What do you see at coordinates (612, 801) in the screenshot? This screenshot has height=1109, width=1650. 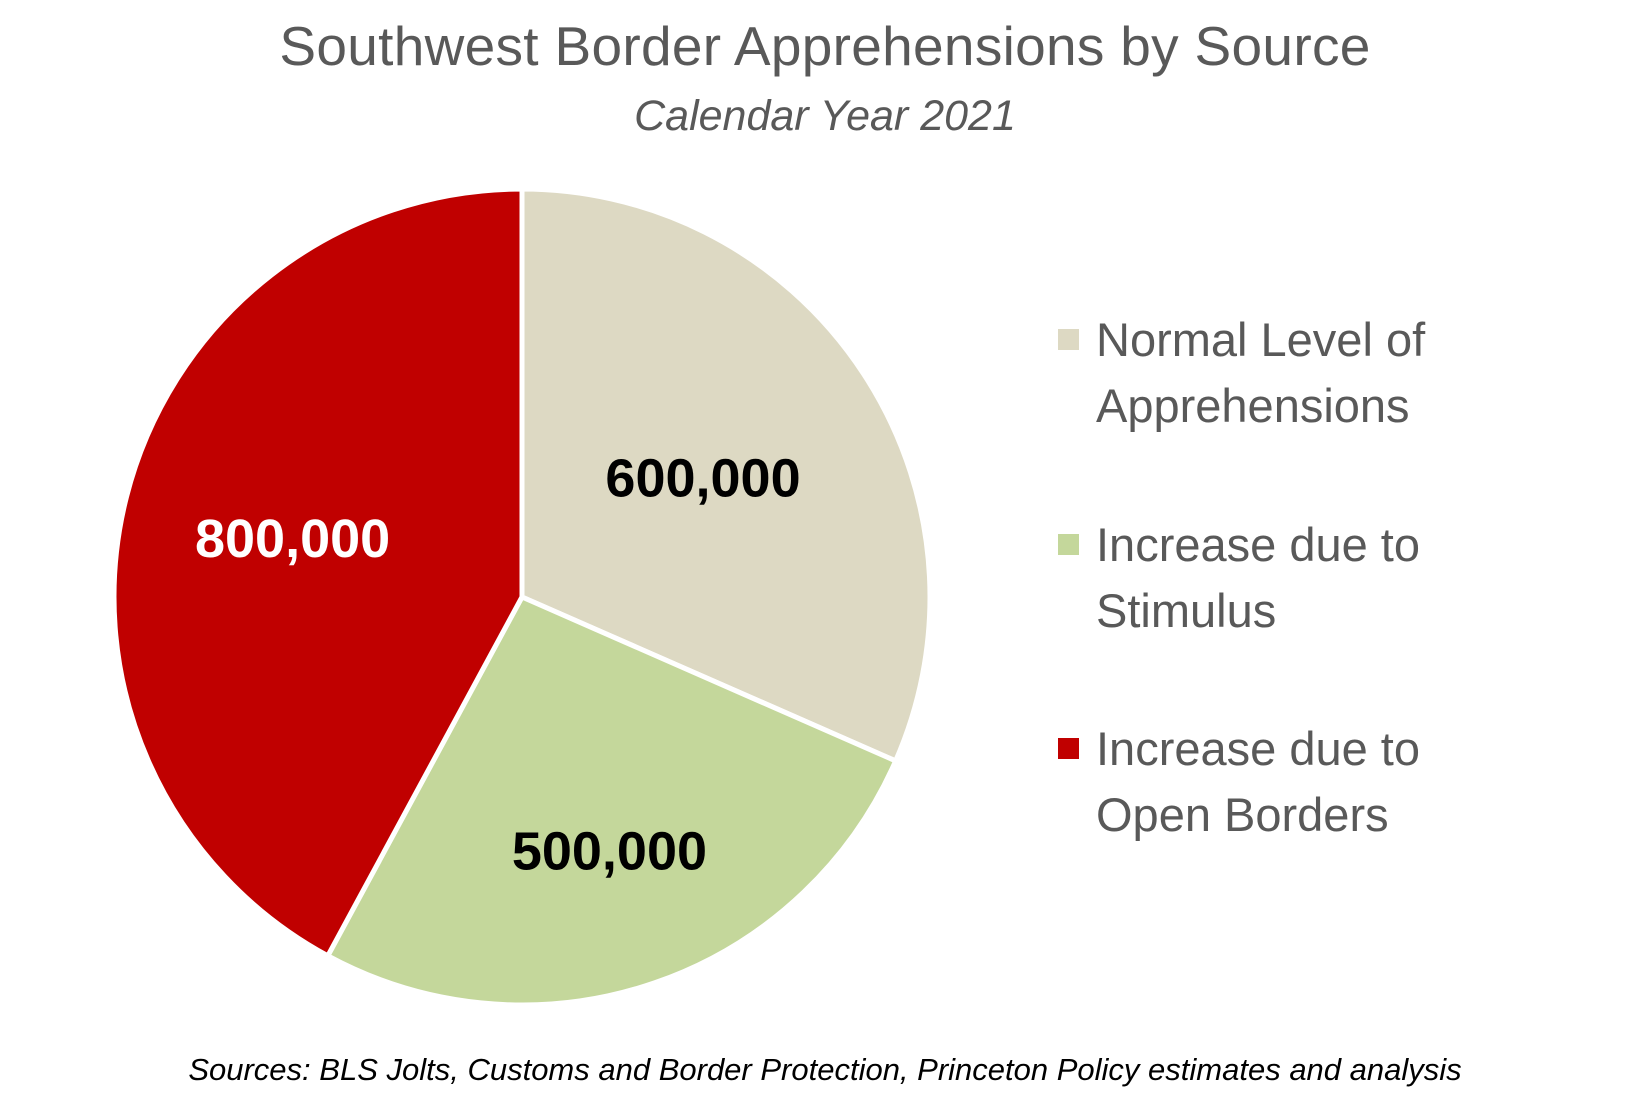 I see `pie-slice-stimulus` at bounding box center [612, 801].